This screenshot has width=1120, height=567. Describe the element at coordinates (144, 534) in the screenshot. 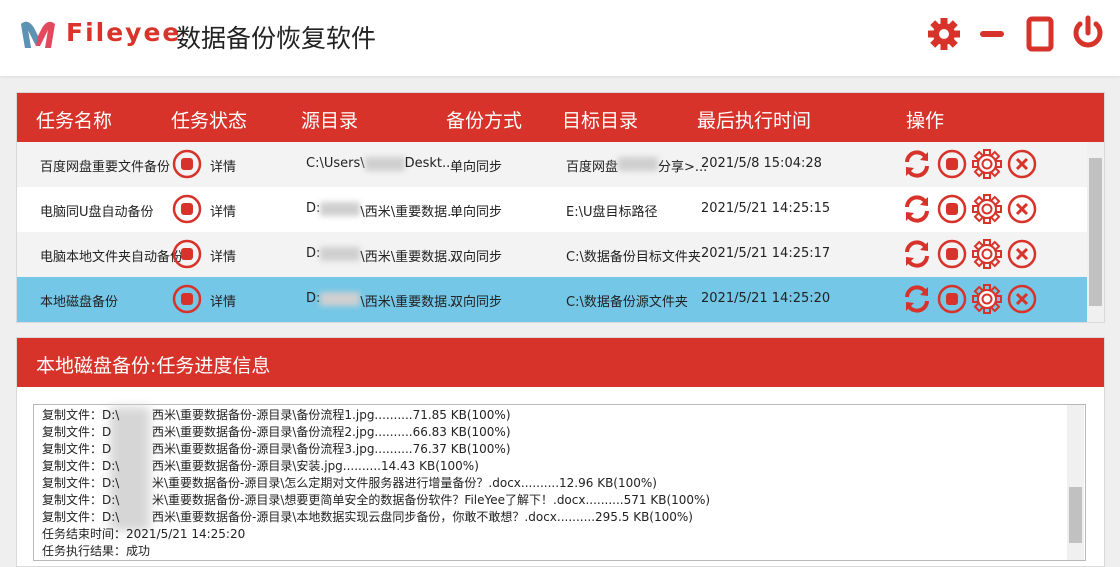

I see `log-line: 任务结束时间：2021/5/21 14:25:20` at that location.